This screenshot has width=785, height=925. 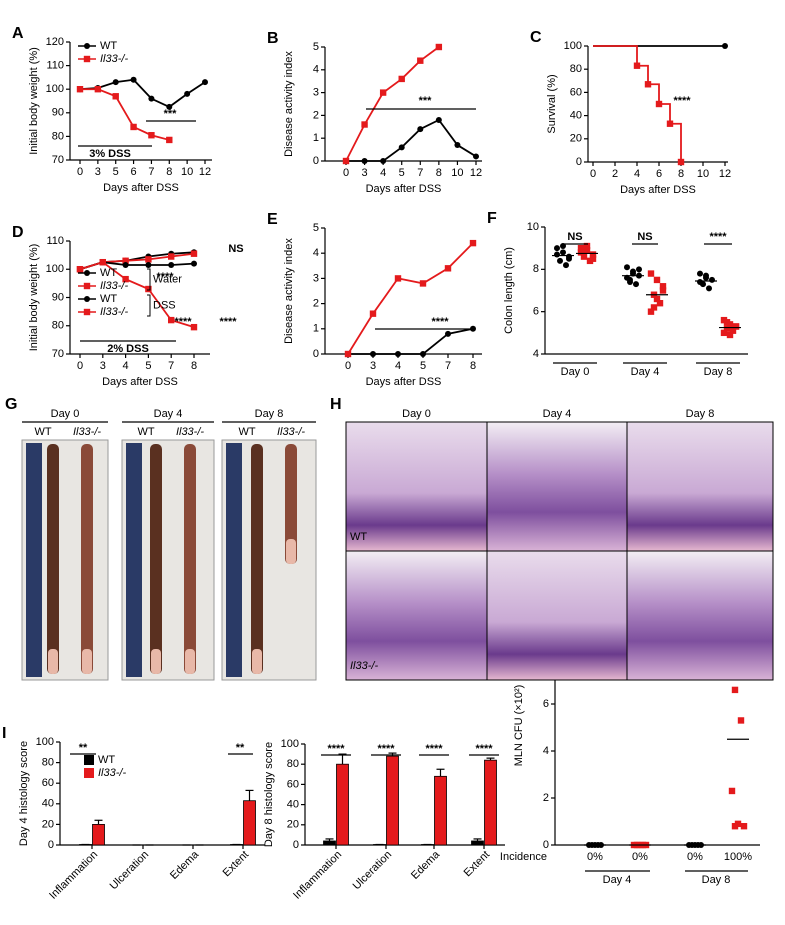 I want to click on panel-label: D, so click(x=18, y=232).